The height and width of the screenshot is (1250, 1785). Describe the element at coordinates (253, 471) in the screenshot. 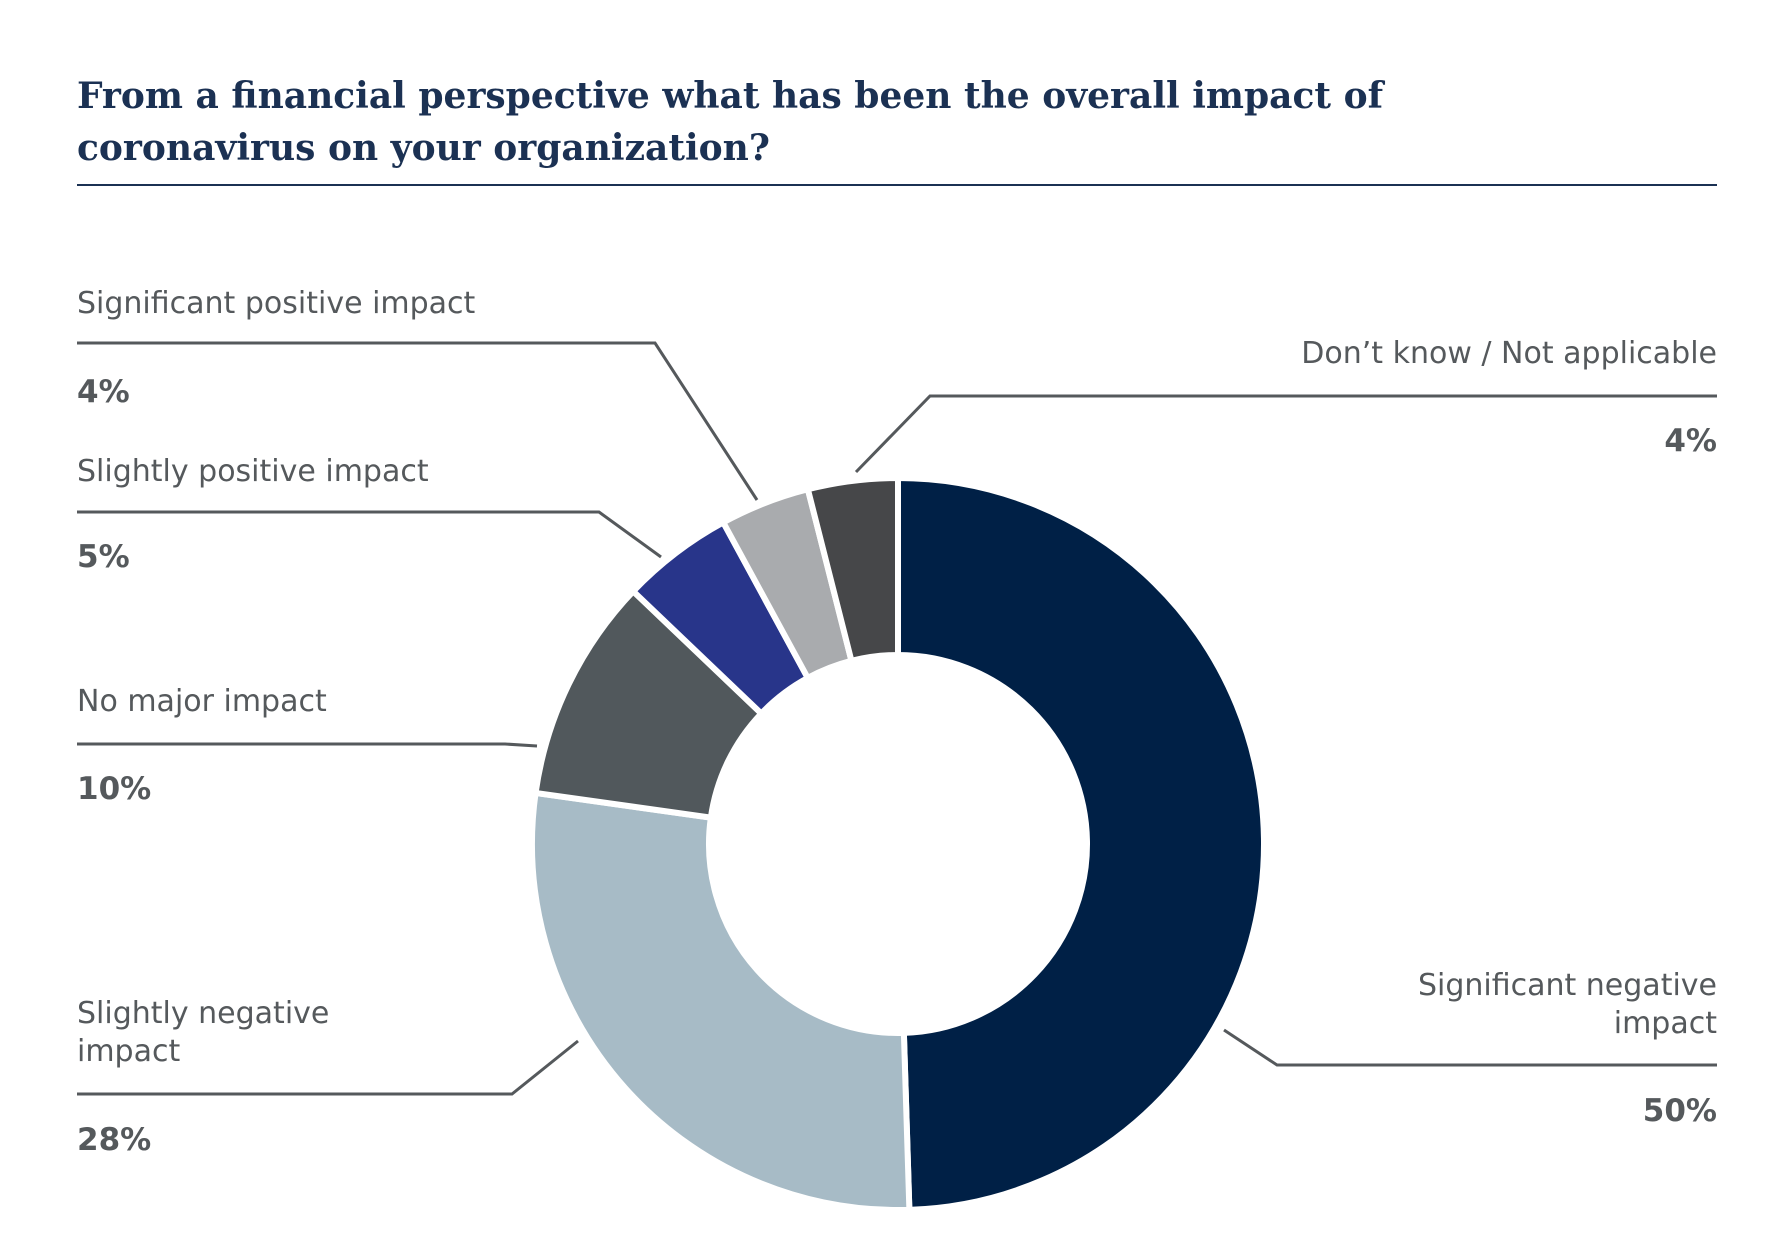

I see `label-slightly-positive: Slightly positive impact` at that location.